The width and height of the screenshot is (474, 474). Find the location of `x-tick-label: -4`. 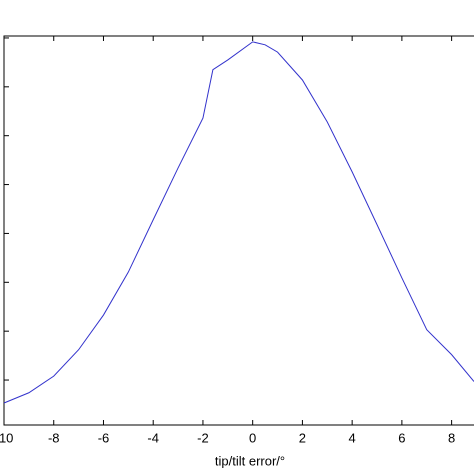

x-tick-label: -4 is located at coordinates (153, 437).